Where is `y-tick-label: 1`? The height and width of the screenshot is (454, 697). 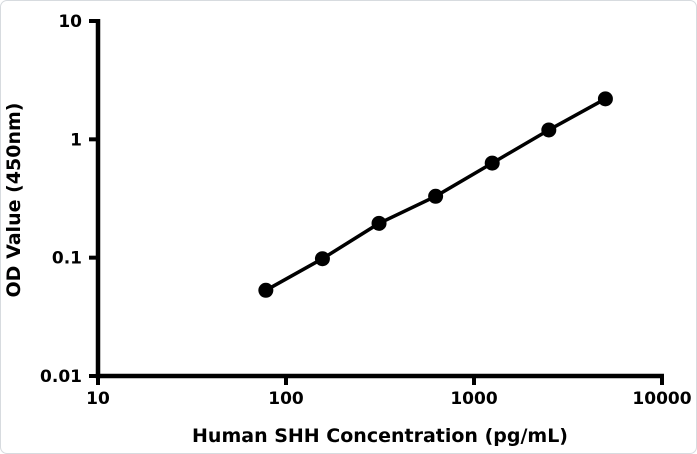
y-tick-label: 1 is located at coordinates (76, 140).